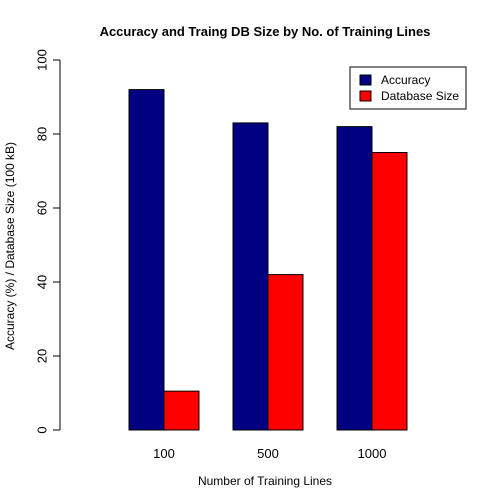 The width and height of the screenshot is (504, 504). I want to click on y-tick-label: 0, so click(42, 429).